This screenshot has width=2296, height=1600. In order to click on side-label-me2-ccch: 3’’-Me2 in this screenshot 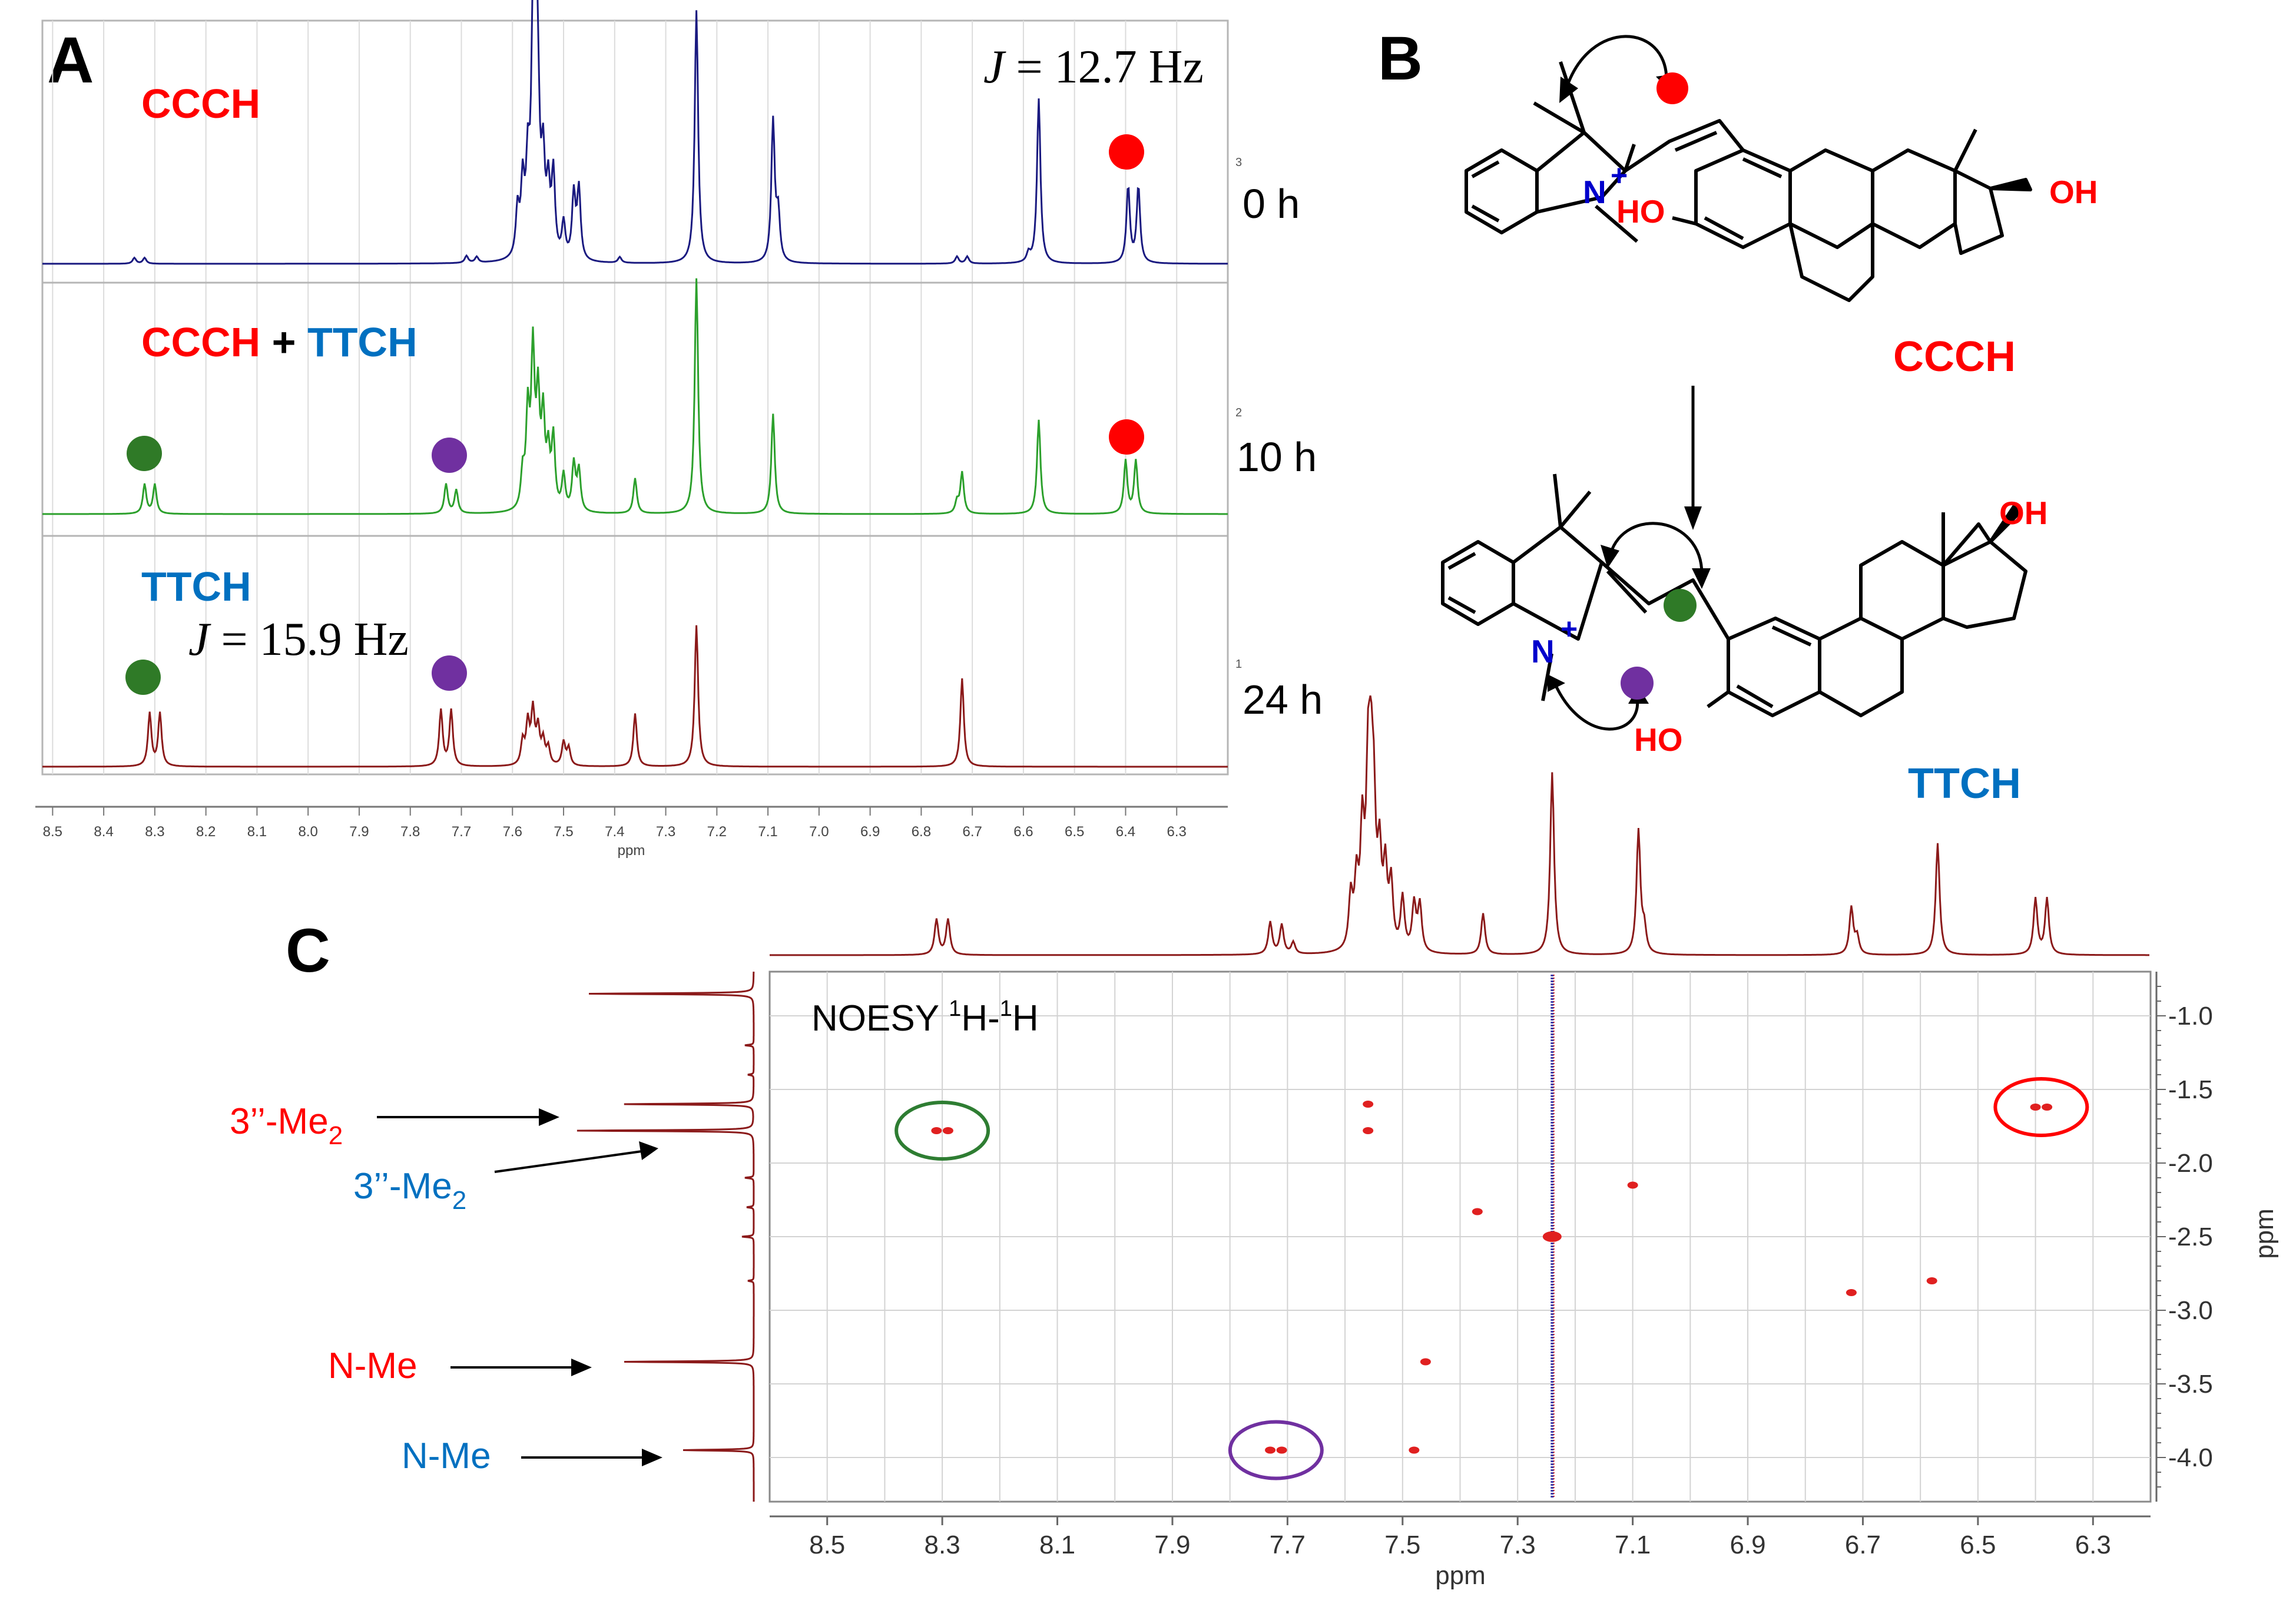, I will do `click(286, 1125)`.